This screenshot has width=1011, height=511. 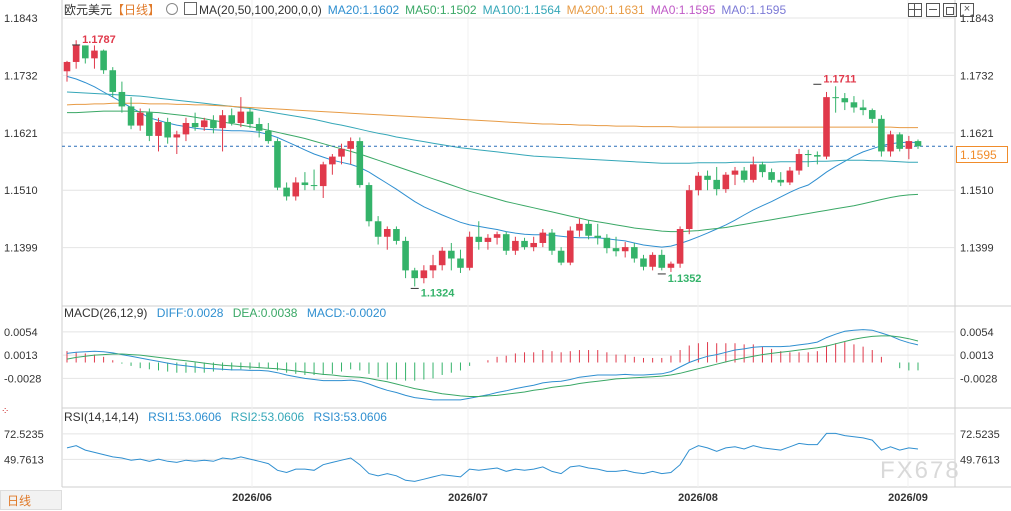 What do you see at coordinates (441, 10) in the screenshot?
I see `ma-value-1: MA50:1.1502` at bounding box center [441, 10].